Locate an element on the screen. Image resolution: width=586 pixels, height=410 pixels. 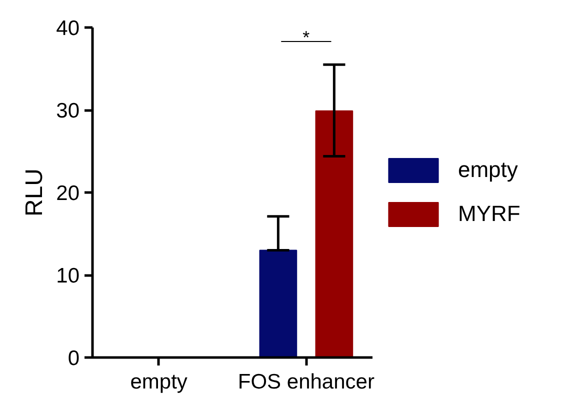
legend-label: empty is located at coordinates (488, 170).